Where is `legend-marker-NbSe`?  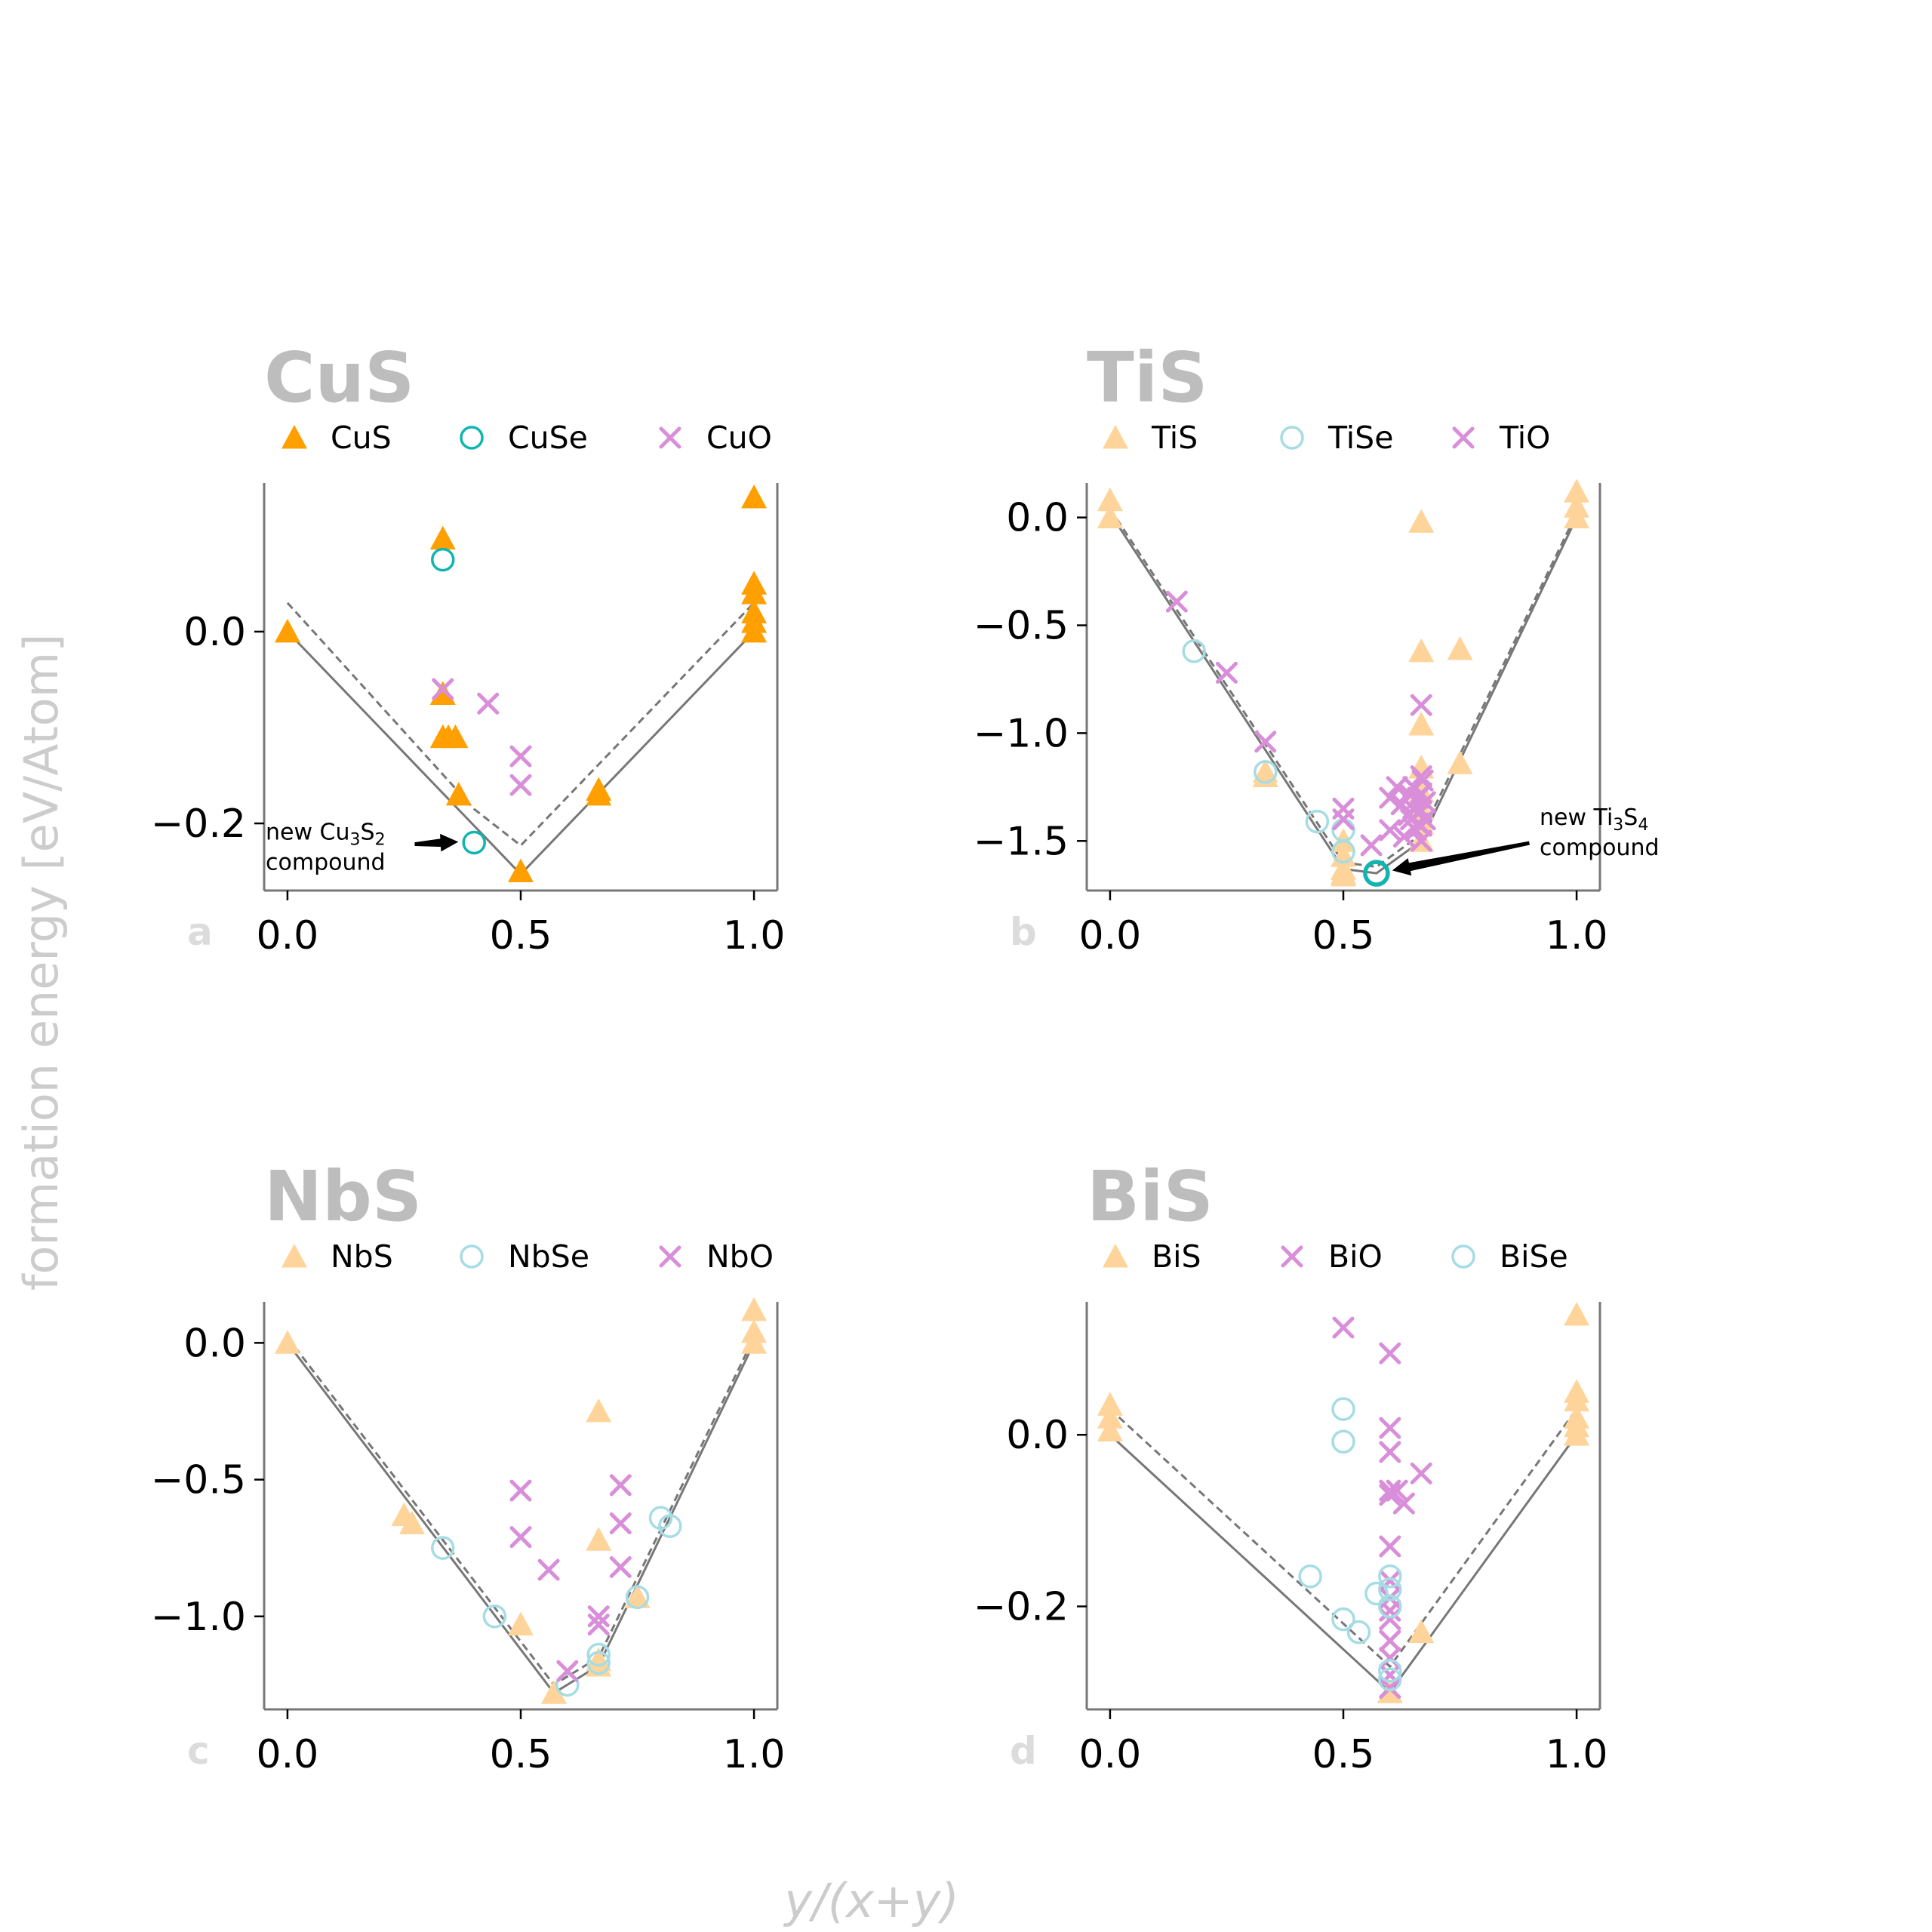 legend-marker-NbSe is located at coordinates (472, 1256).